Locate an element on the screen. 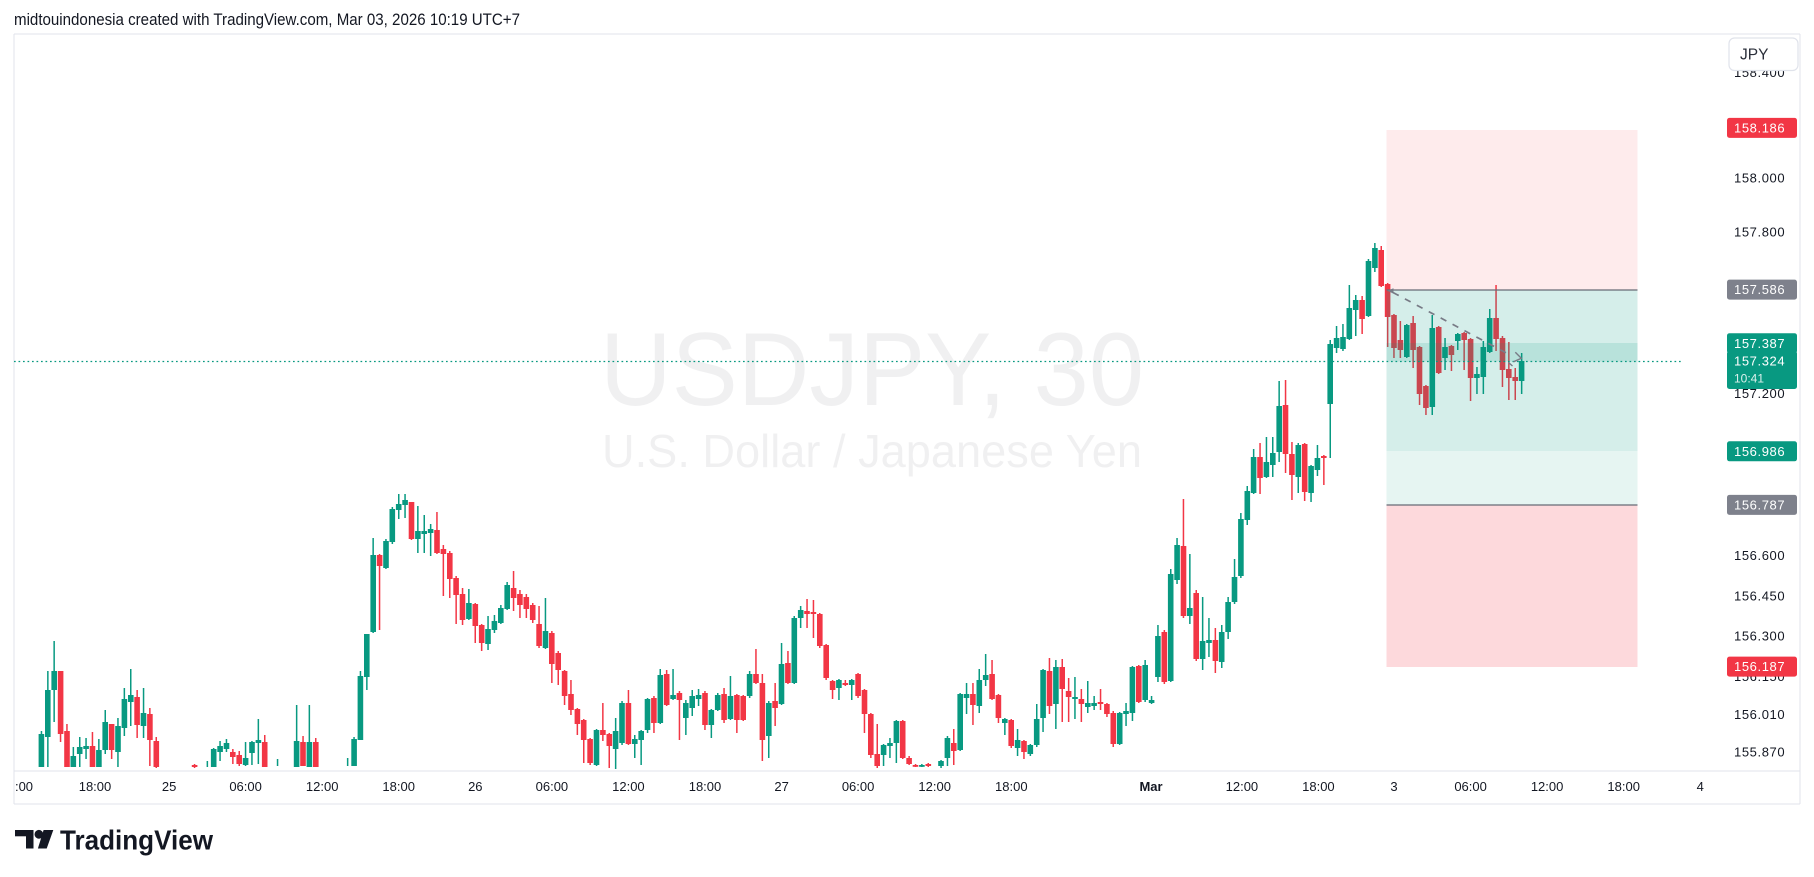 The width and height of the screenshot is (1814, 877). svg-text: U.S. Dollar / Japanese Yen is located at coordinates (872, 451).